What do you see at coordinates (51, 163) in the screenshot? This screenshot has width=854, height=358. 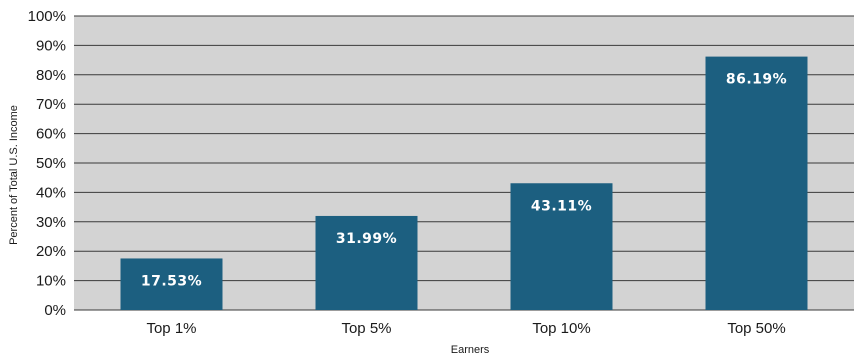 I see `y-tick-label: 50%` at bounding box center [51, 163].